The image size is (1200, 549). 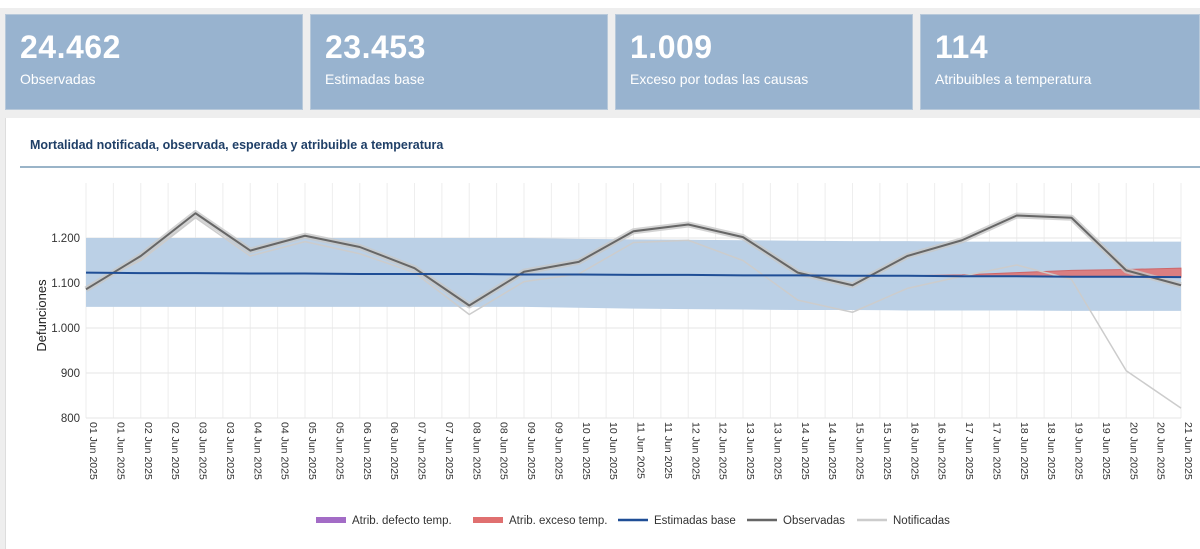 I want to click on kpi-card-observadas: 24.462 Observadas, so click(x=154, y=62).